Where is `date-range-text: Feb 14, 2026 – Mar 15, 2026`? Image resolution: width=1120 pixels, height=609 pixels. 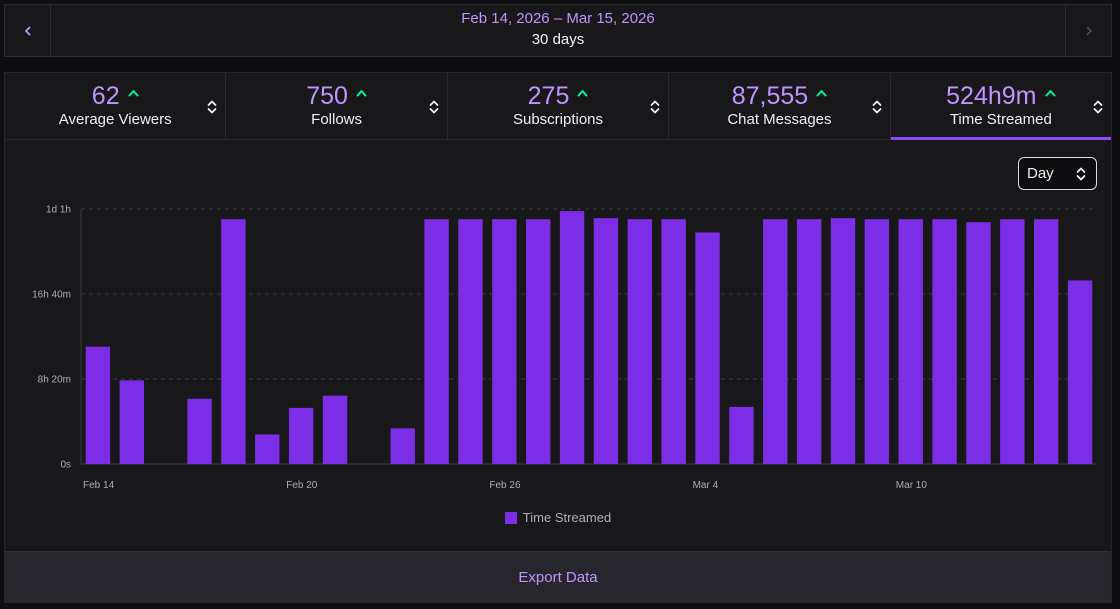
date-range-text: Feb 14, 2026 – Mar 15, 2026 is located at coordinates (558, 18).